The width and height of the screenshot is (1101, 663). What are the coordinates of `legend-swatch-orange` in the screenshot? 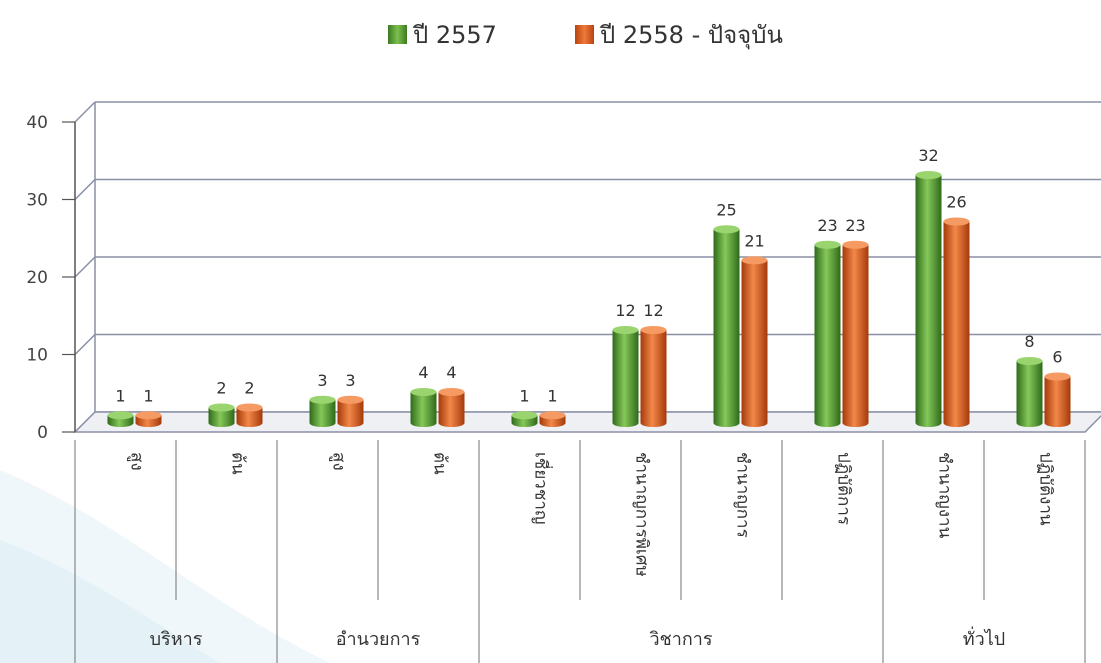 It's located at (584, 34).